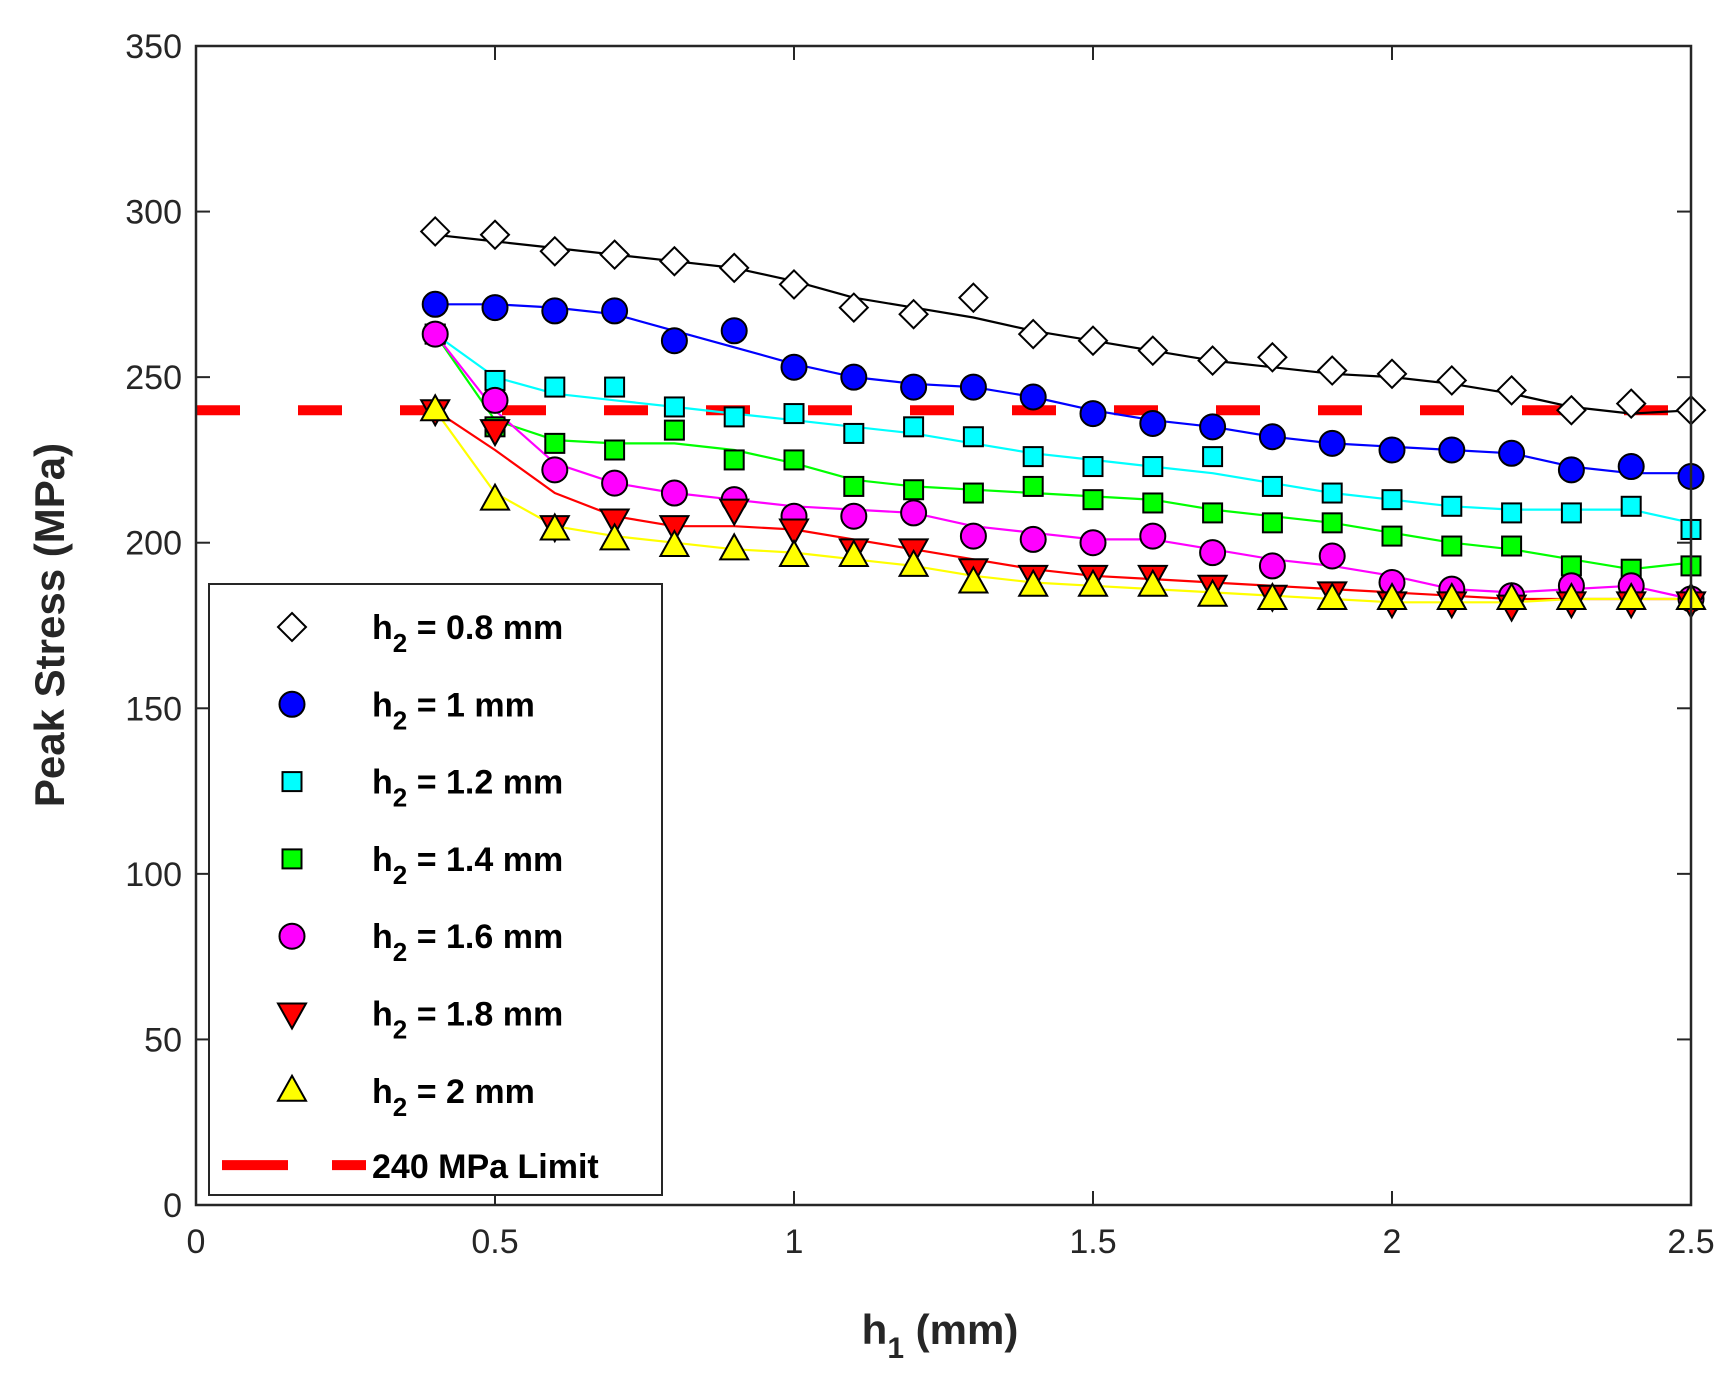 The image size is (1735, 1395). I want to click on y-tick-label: 100, so click(153, 875).